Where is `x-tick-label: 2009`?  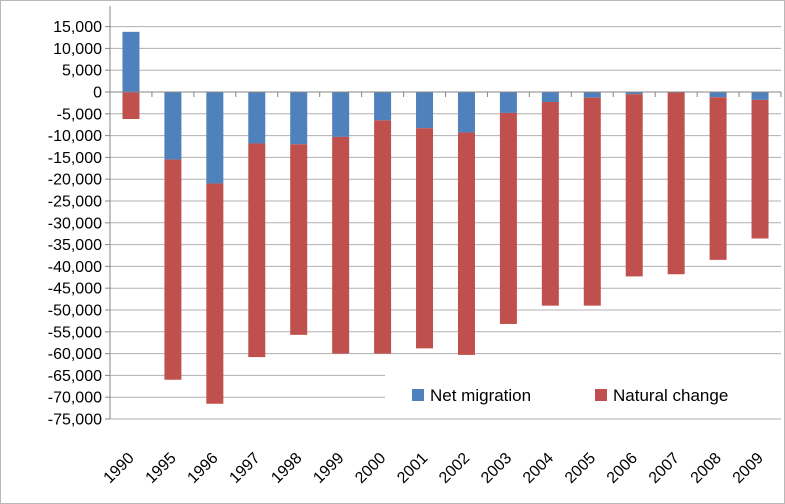 x-tick-label: 2009 is located at coordinates (748, 468).